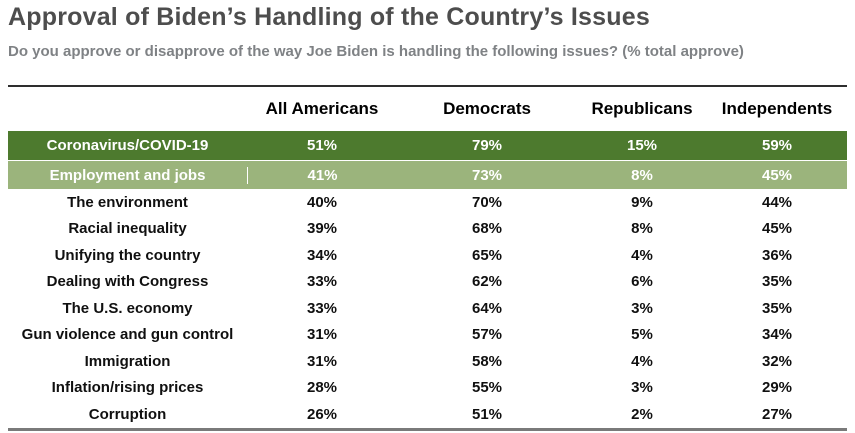 The width and height of the screenshot is (855, 433). I want to click on approval-value: 29%, so click(777, 388).